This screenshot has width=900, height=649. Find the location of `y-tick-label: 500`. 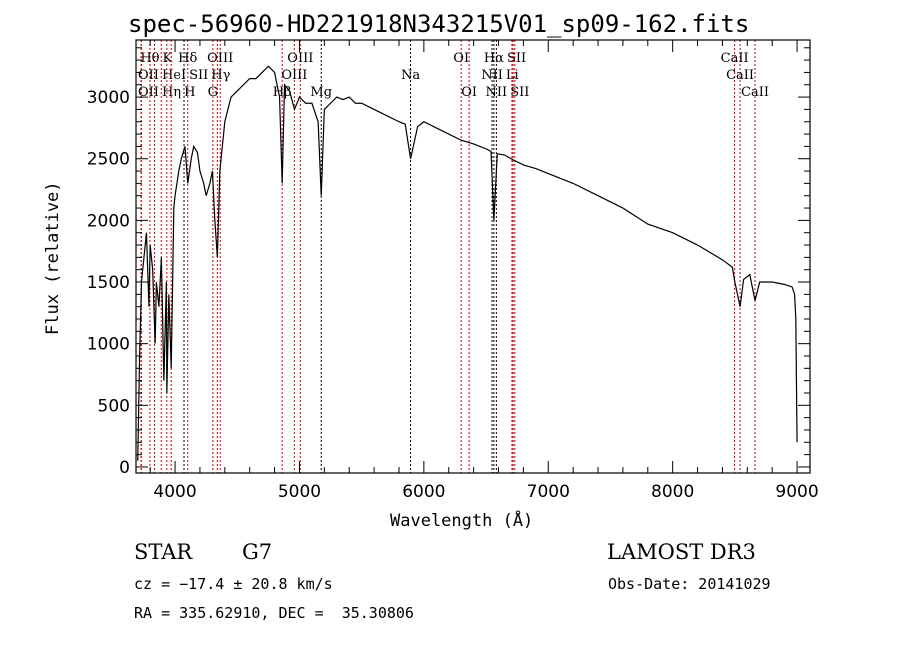

y-tick-label: 500 is located at coordinates (114, 406).